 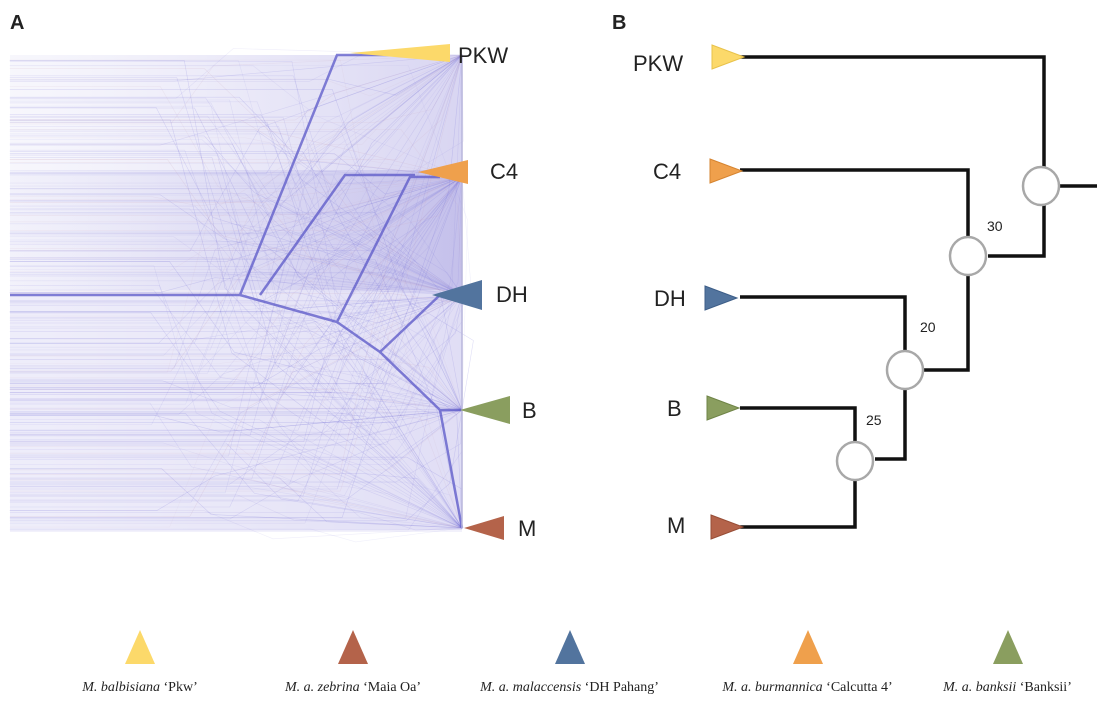 I want to click on tip-label-b-a: B, so click(x=529, y=410).